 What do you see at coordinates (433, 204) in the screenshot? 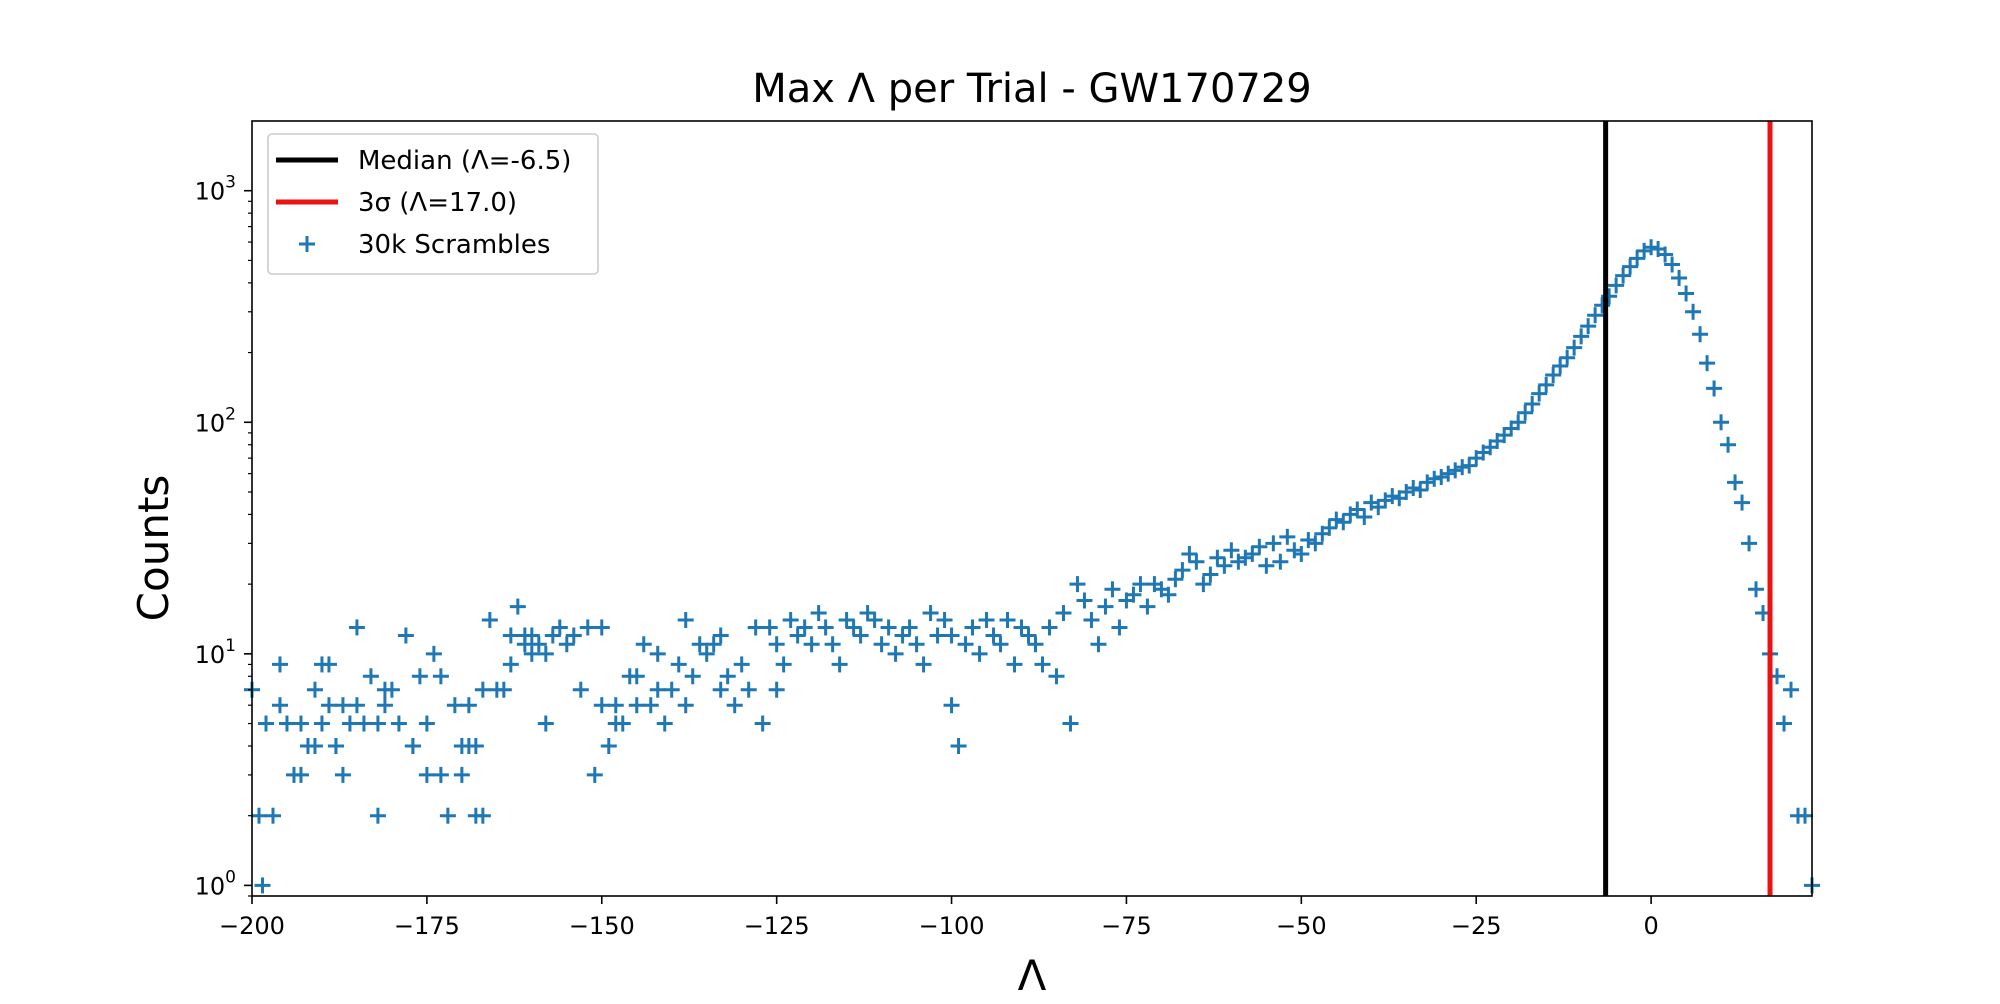
I see `legend: Median (Λ=-6.5) 3σ (Λ=17.0) 30k Scrambles` at bounding box center [433, 204].